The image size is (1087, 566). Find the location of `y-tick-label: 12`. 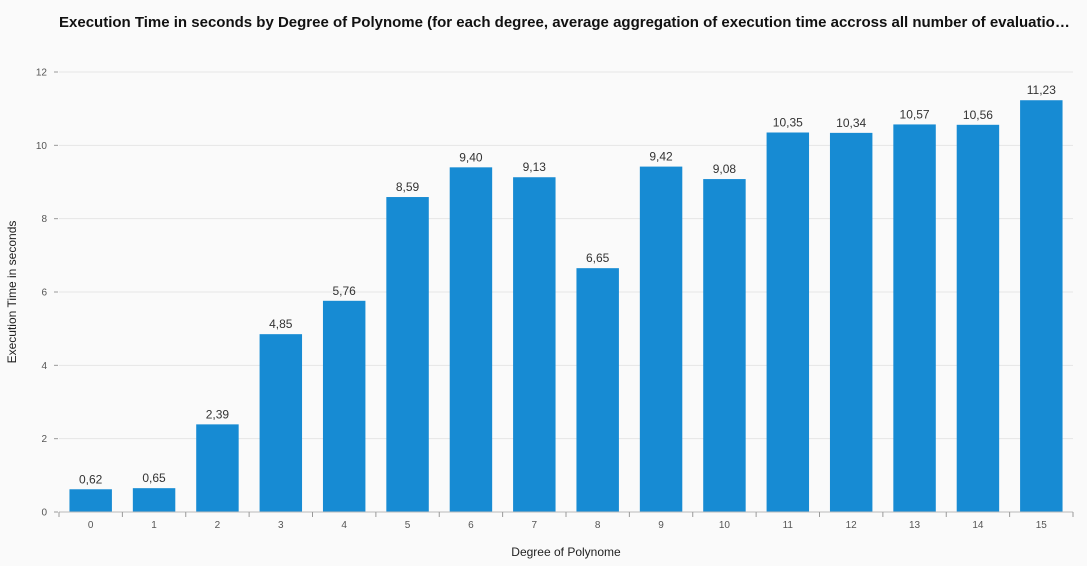

y-tick-label: 12 is located at coordinates (42, 73).